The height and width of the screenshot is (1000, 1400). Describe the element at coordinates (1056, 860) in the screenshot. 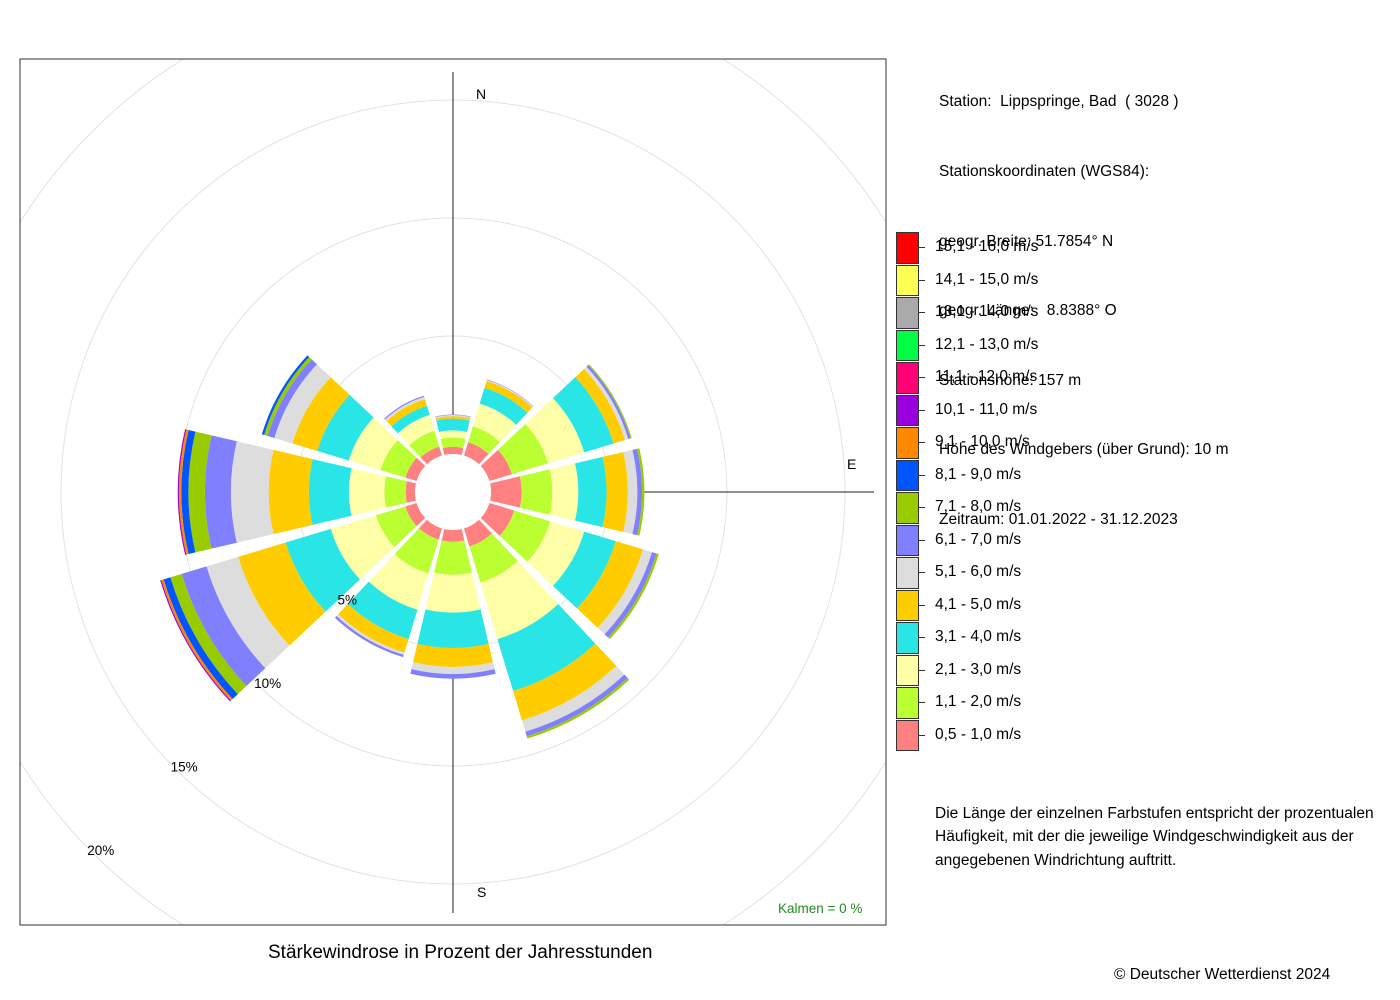

I see `note-line: angegebenen Windrichtung auftritt.` at that location.